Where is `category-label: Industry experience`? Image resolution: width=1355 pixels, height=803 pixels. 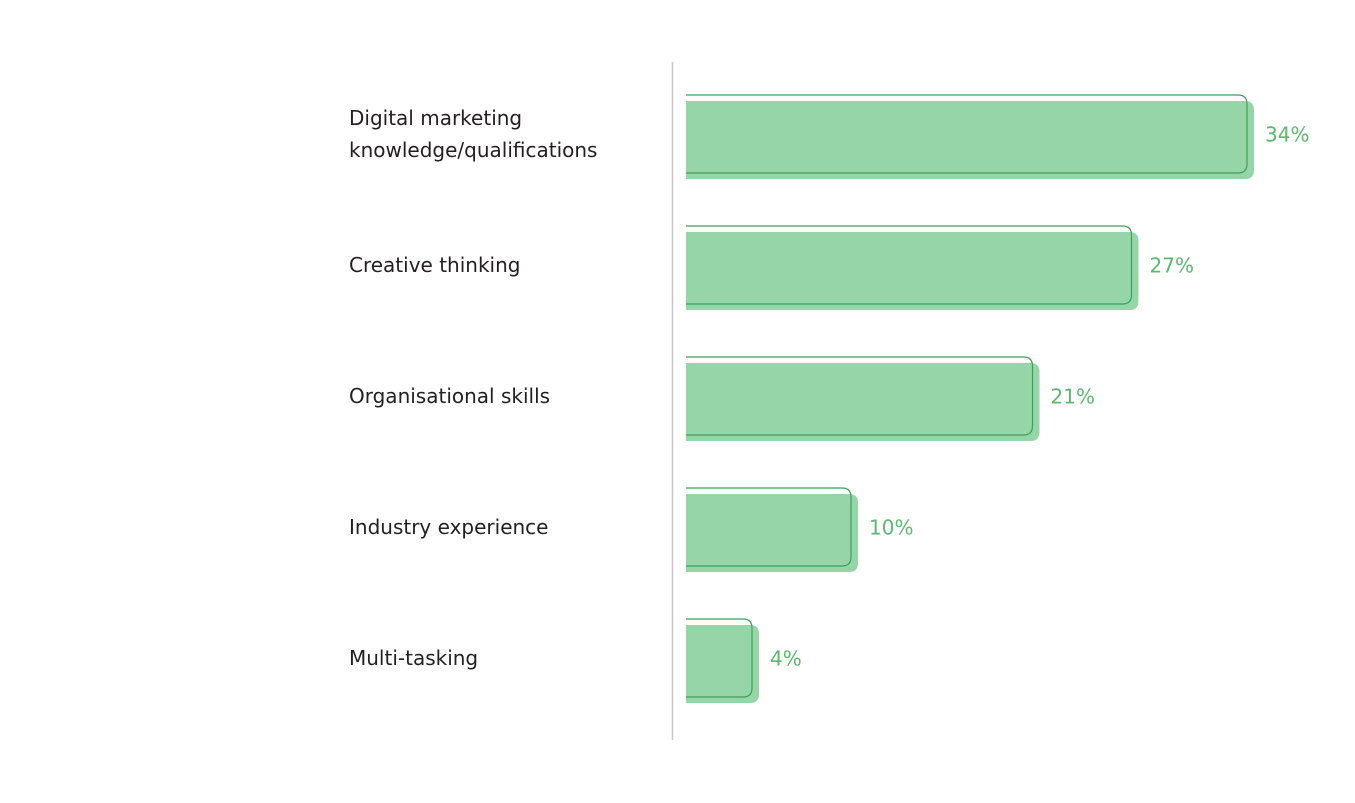
category-label: Industry experience is located at coordinates (449, 527).